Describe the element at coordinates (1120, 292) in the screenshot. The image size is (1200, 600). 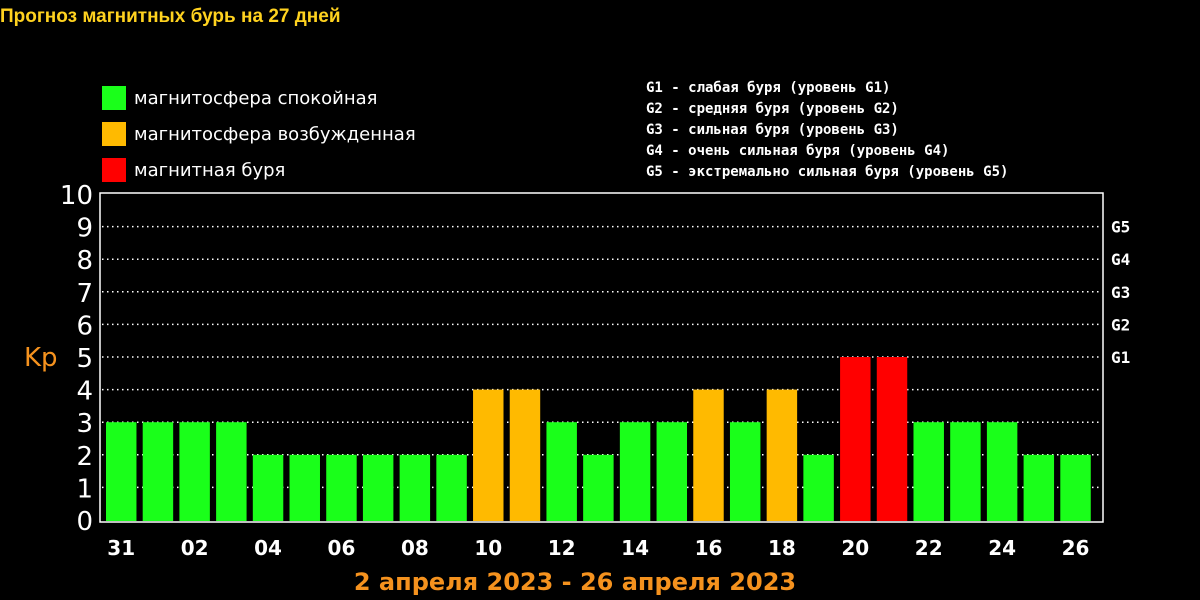
I see `right-tick-label: G3` at that location.